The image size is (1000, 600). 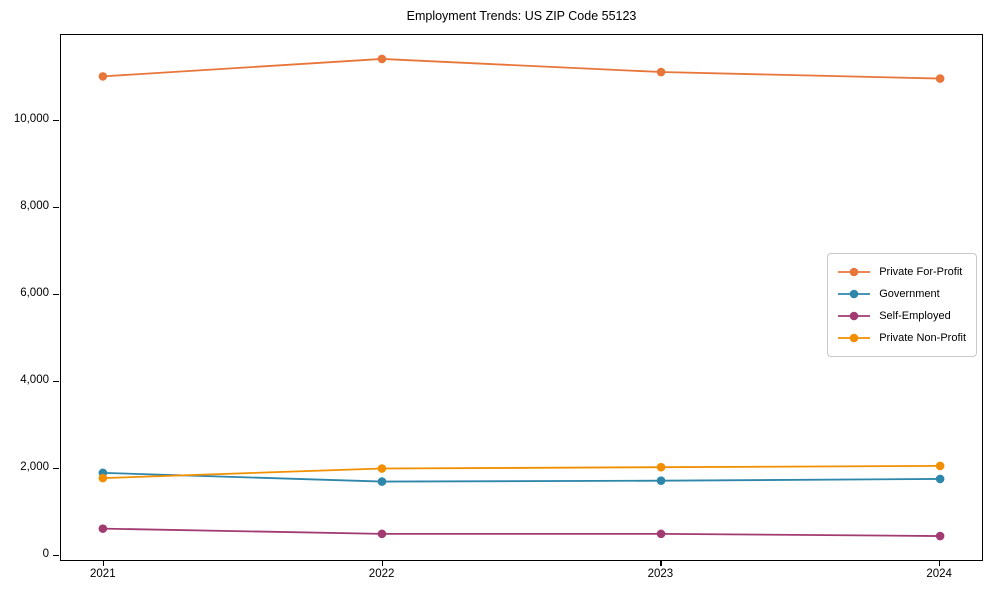 I want to click on legend-label: Self-Employed, so click(x=915, y=316).